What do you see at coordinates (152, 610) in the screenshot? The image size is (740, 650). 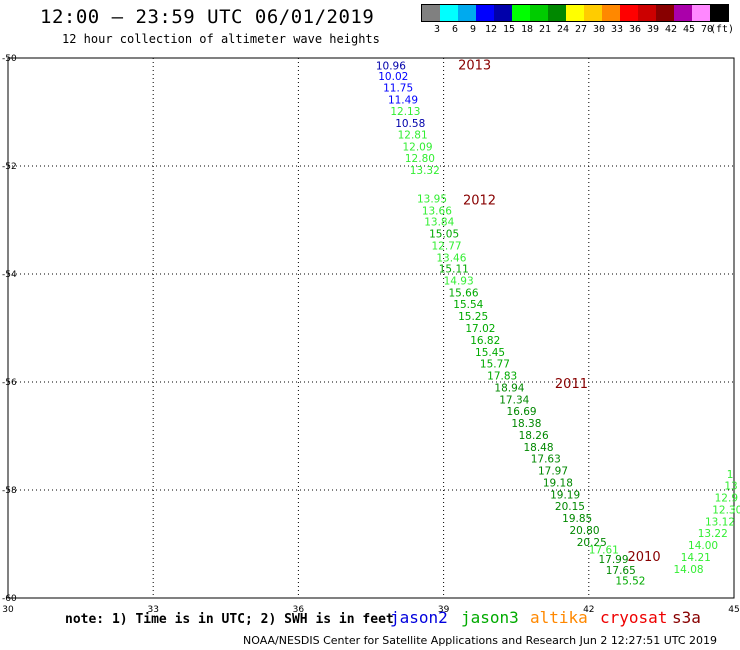 I see `lon-tick-label: 33` at bounding box center [152, 610].